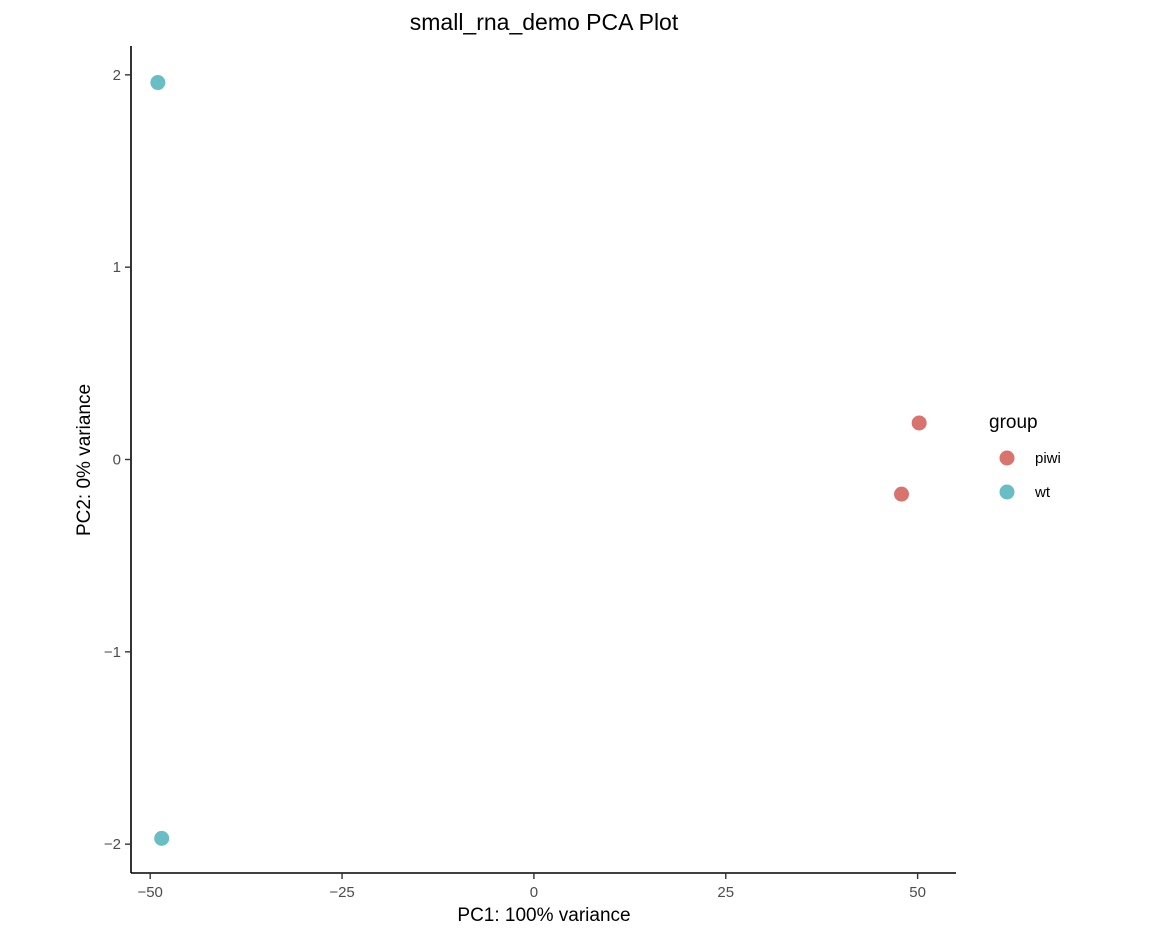  Describe the element at coordinates (112, 652) in the screenshot. I see `y-tick-label: −1` at that location.